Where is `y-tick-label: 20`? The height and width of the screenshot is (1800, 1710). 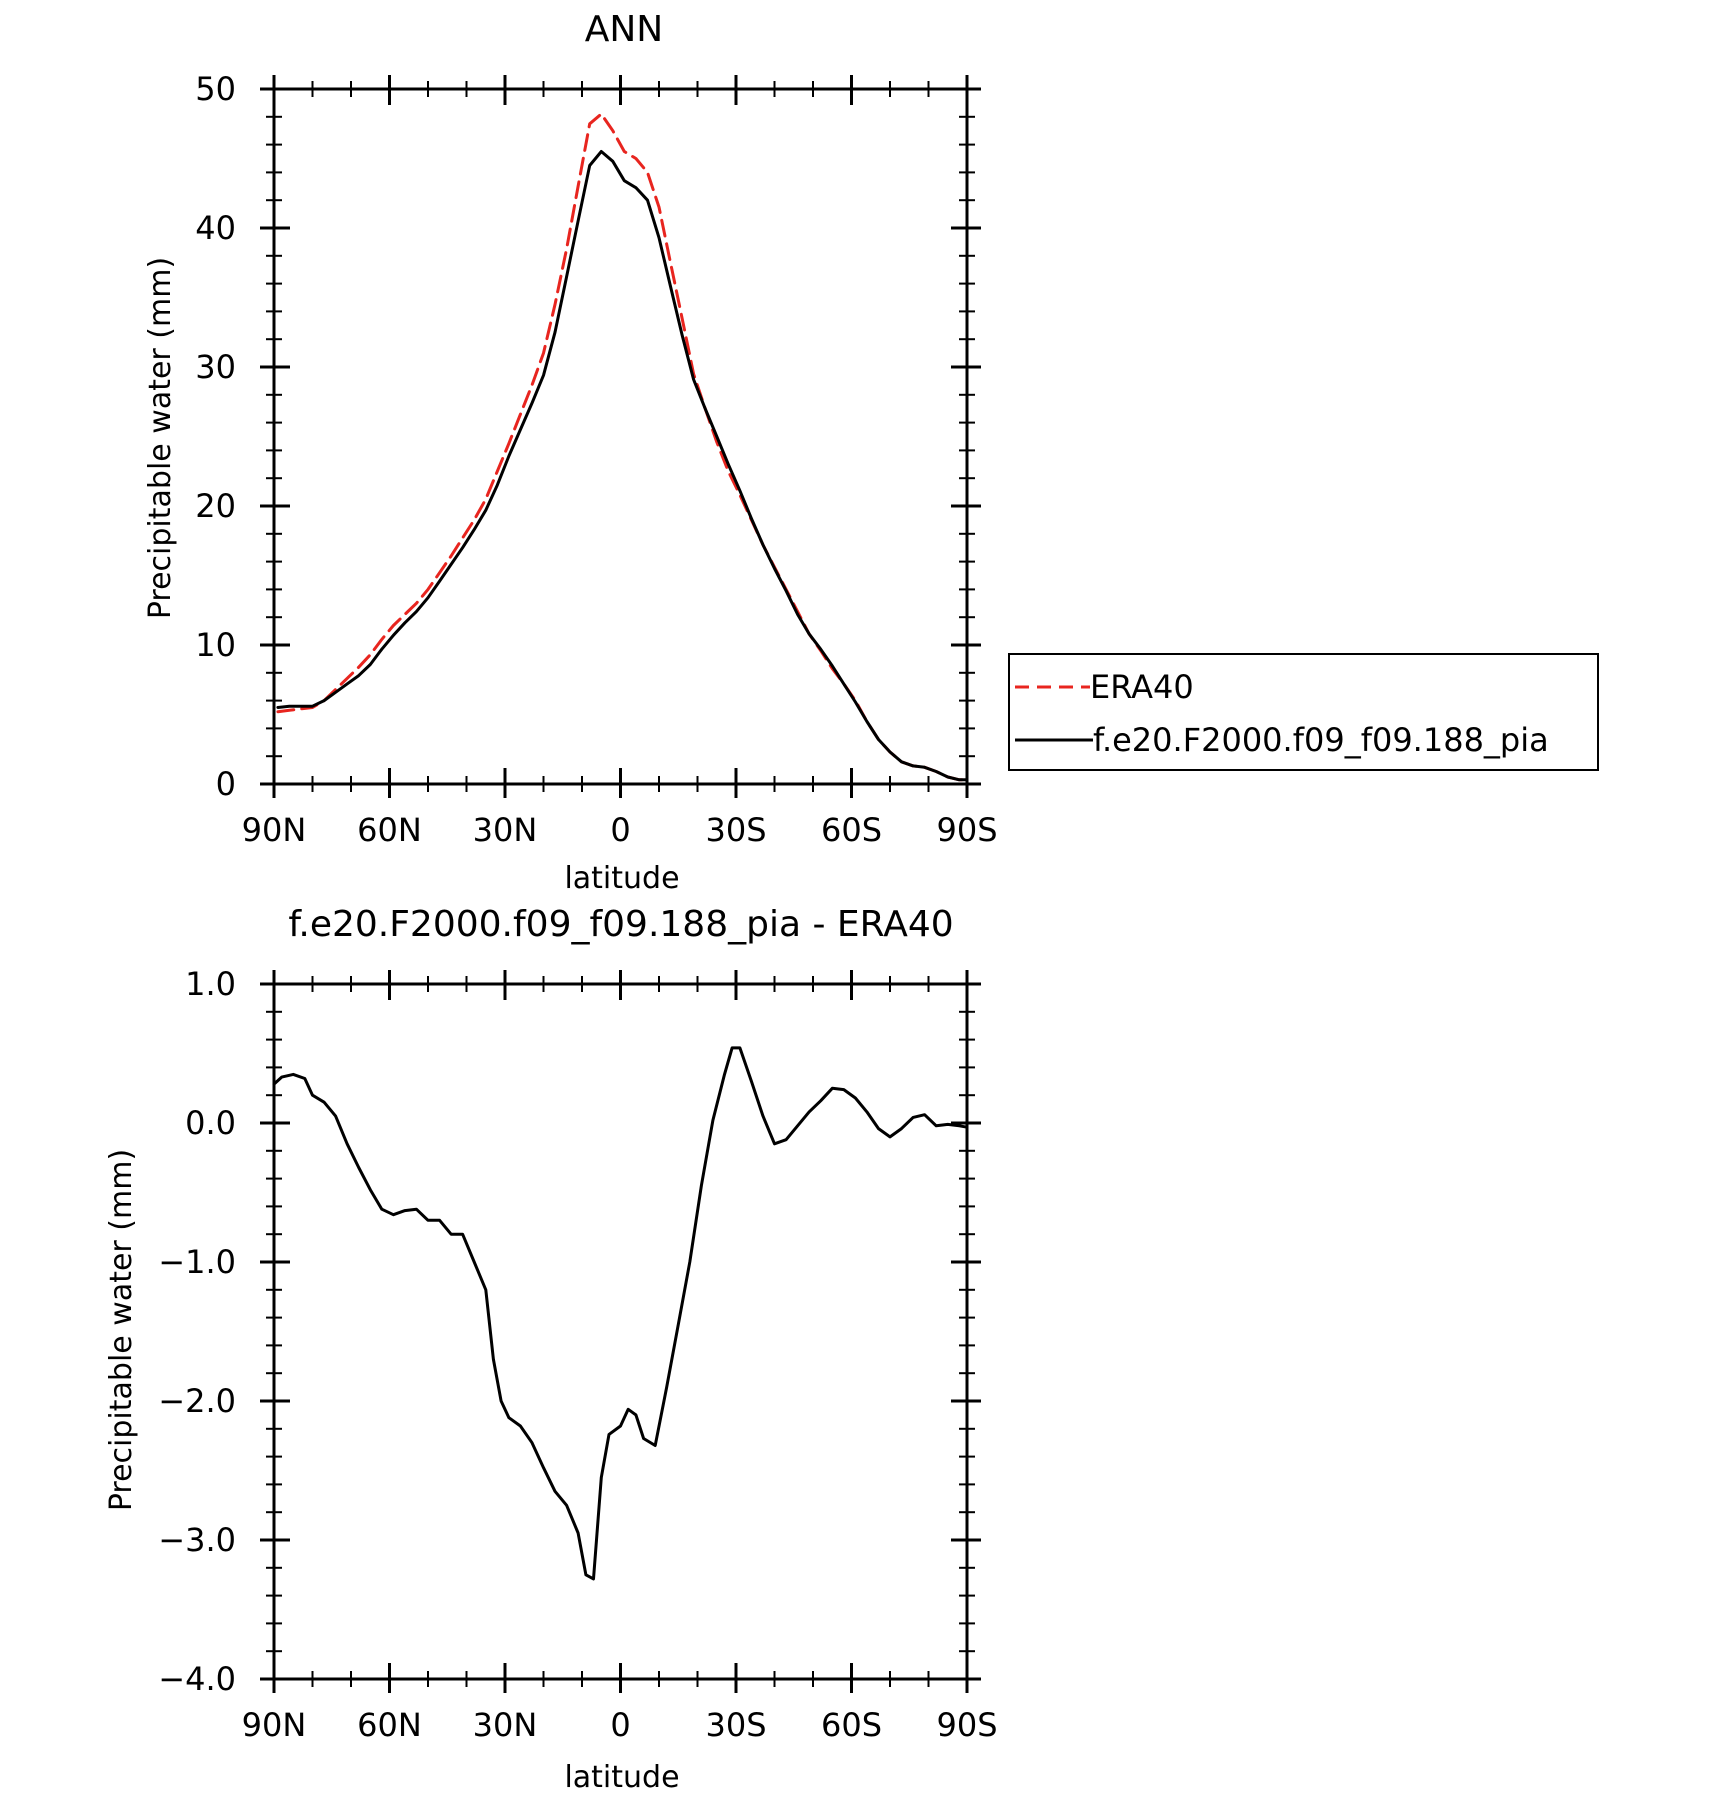
y-tick-label: 20 is located at coordinates (215, 506).